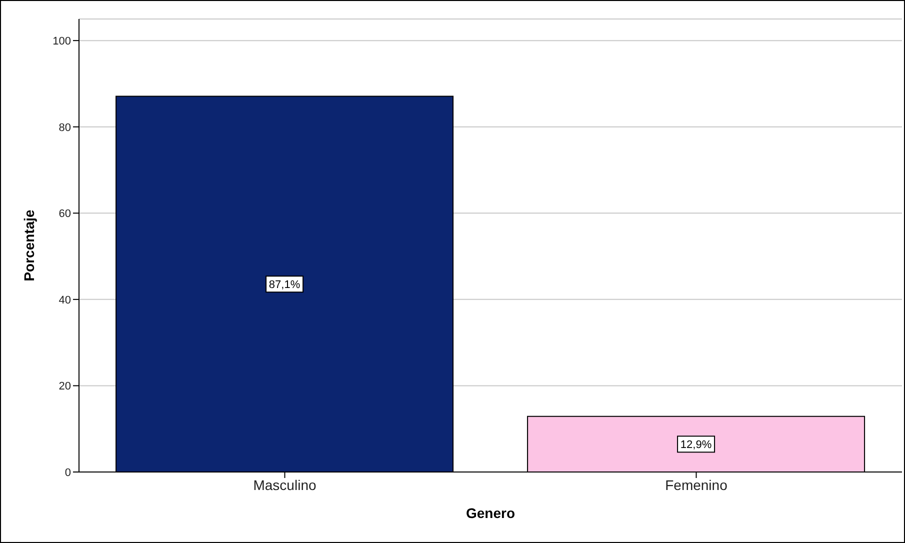 The image size is (905, 543). What do you see at coordinates (64, 300) in the screenshot?
I see `y-tick-label: 40` at bounding box center [64, 300].